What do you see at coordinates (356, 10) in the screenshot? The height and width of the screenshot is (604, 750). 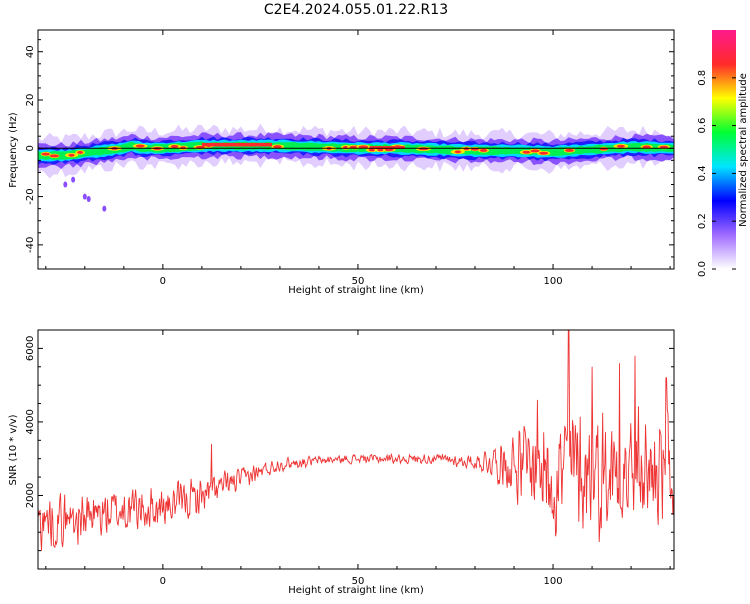 I see `figure-title: C2E4.2024.055.01.22.R13` at bounding box center [356, 10].